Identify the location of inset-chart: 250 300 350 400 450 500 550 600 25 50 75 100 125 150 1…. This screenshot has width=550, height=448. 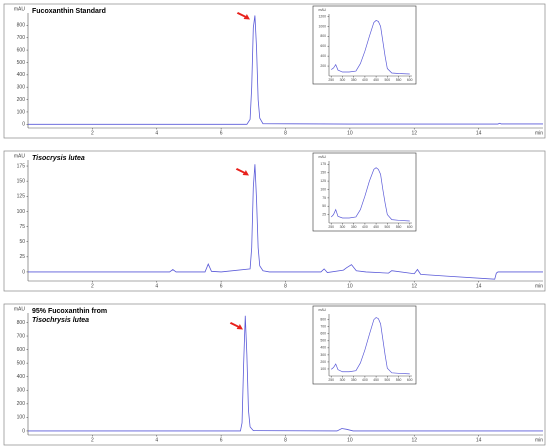
(364, 192).